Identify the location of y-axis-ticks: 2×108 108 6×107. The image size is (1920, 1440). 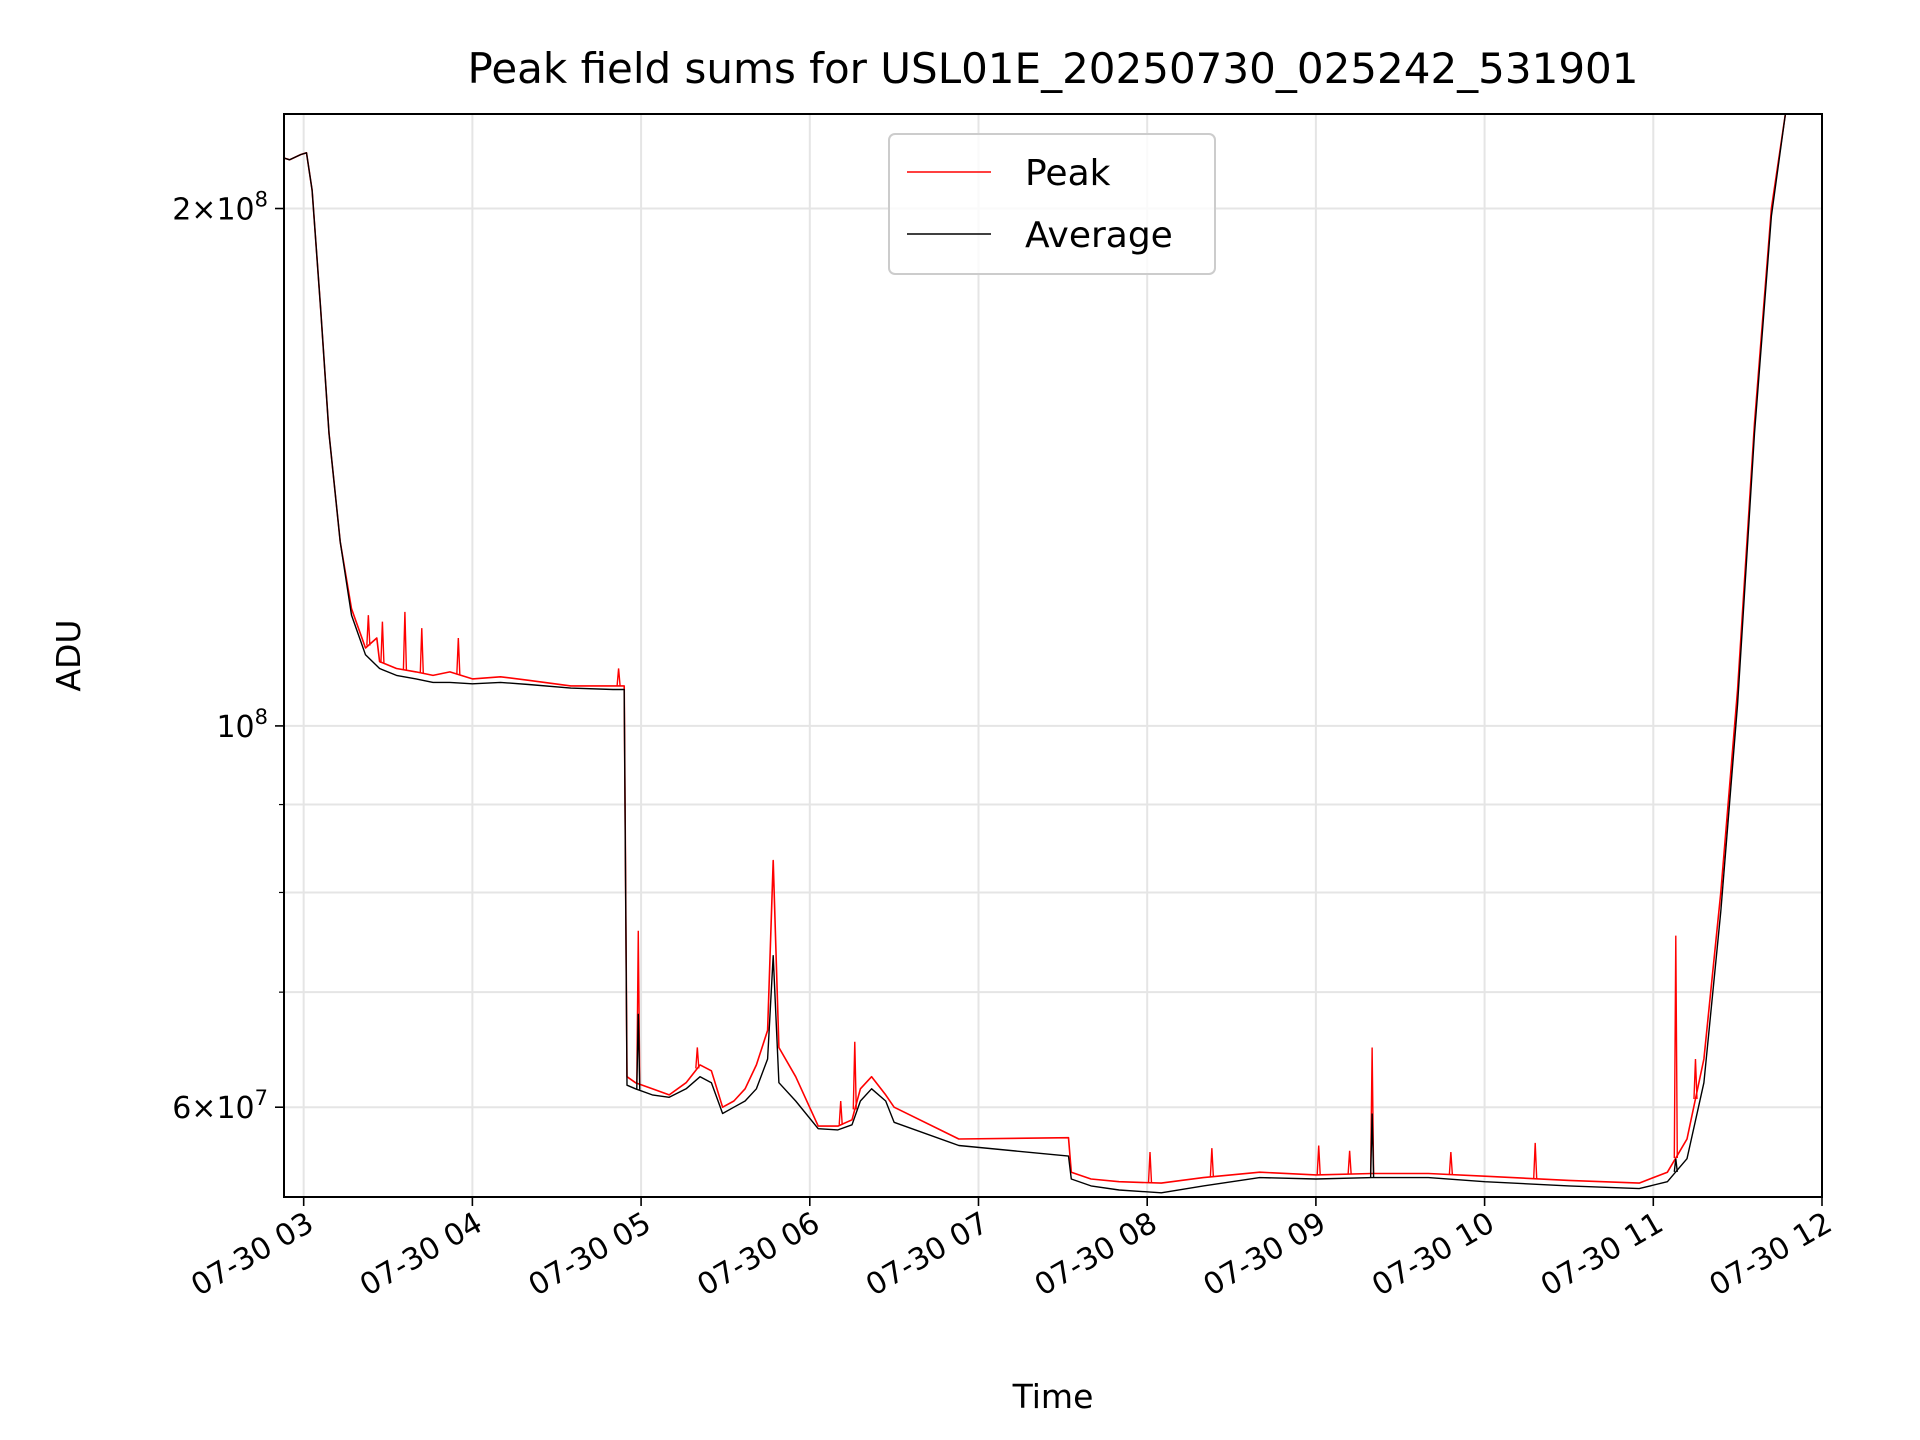
(228, 657).